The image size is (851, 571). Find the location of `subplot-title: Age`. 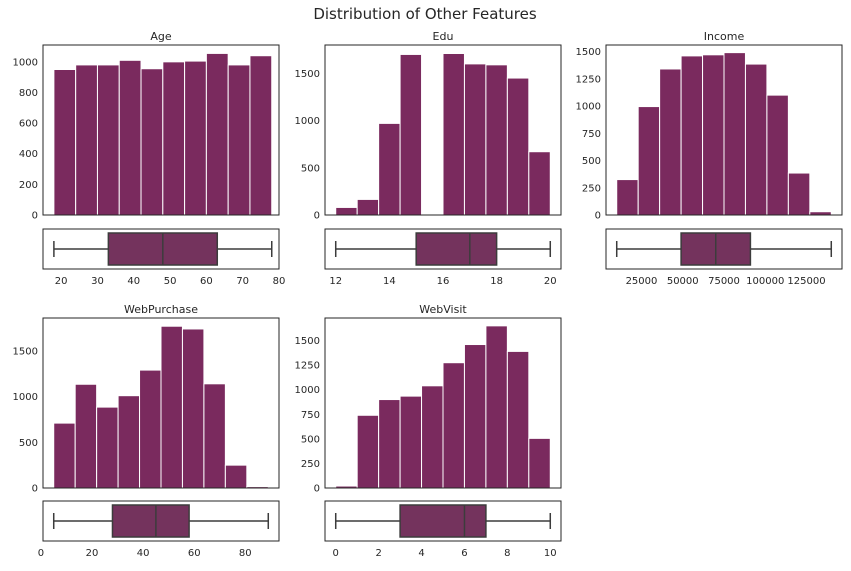

subplot-title: Age is located at coordinates (161, 36).